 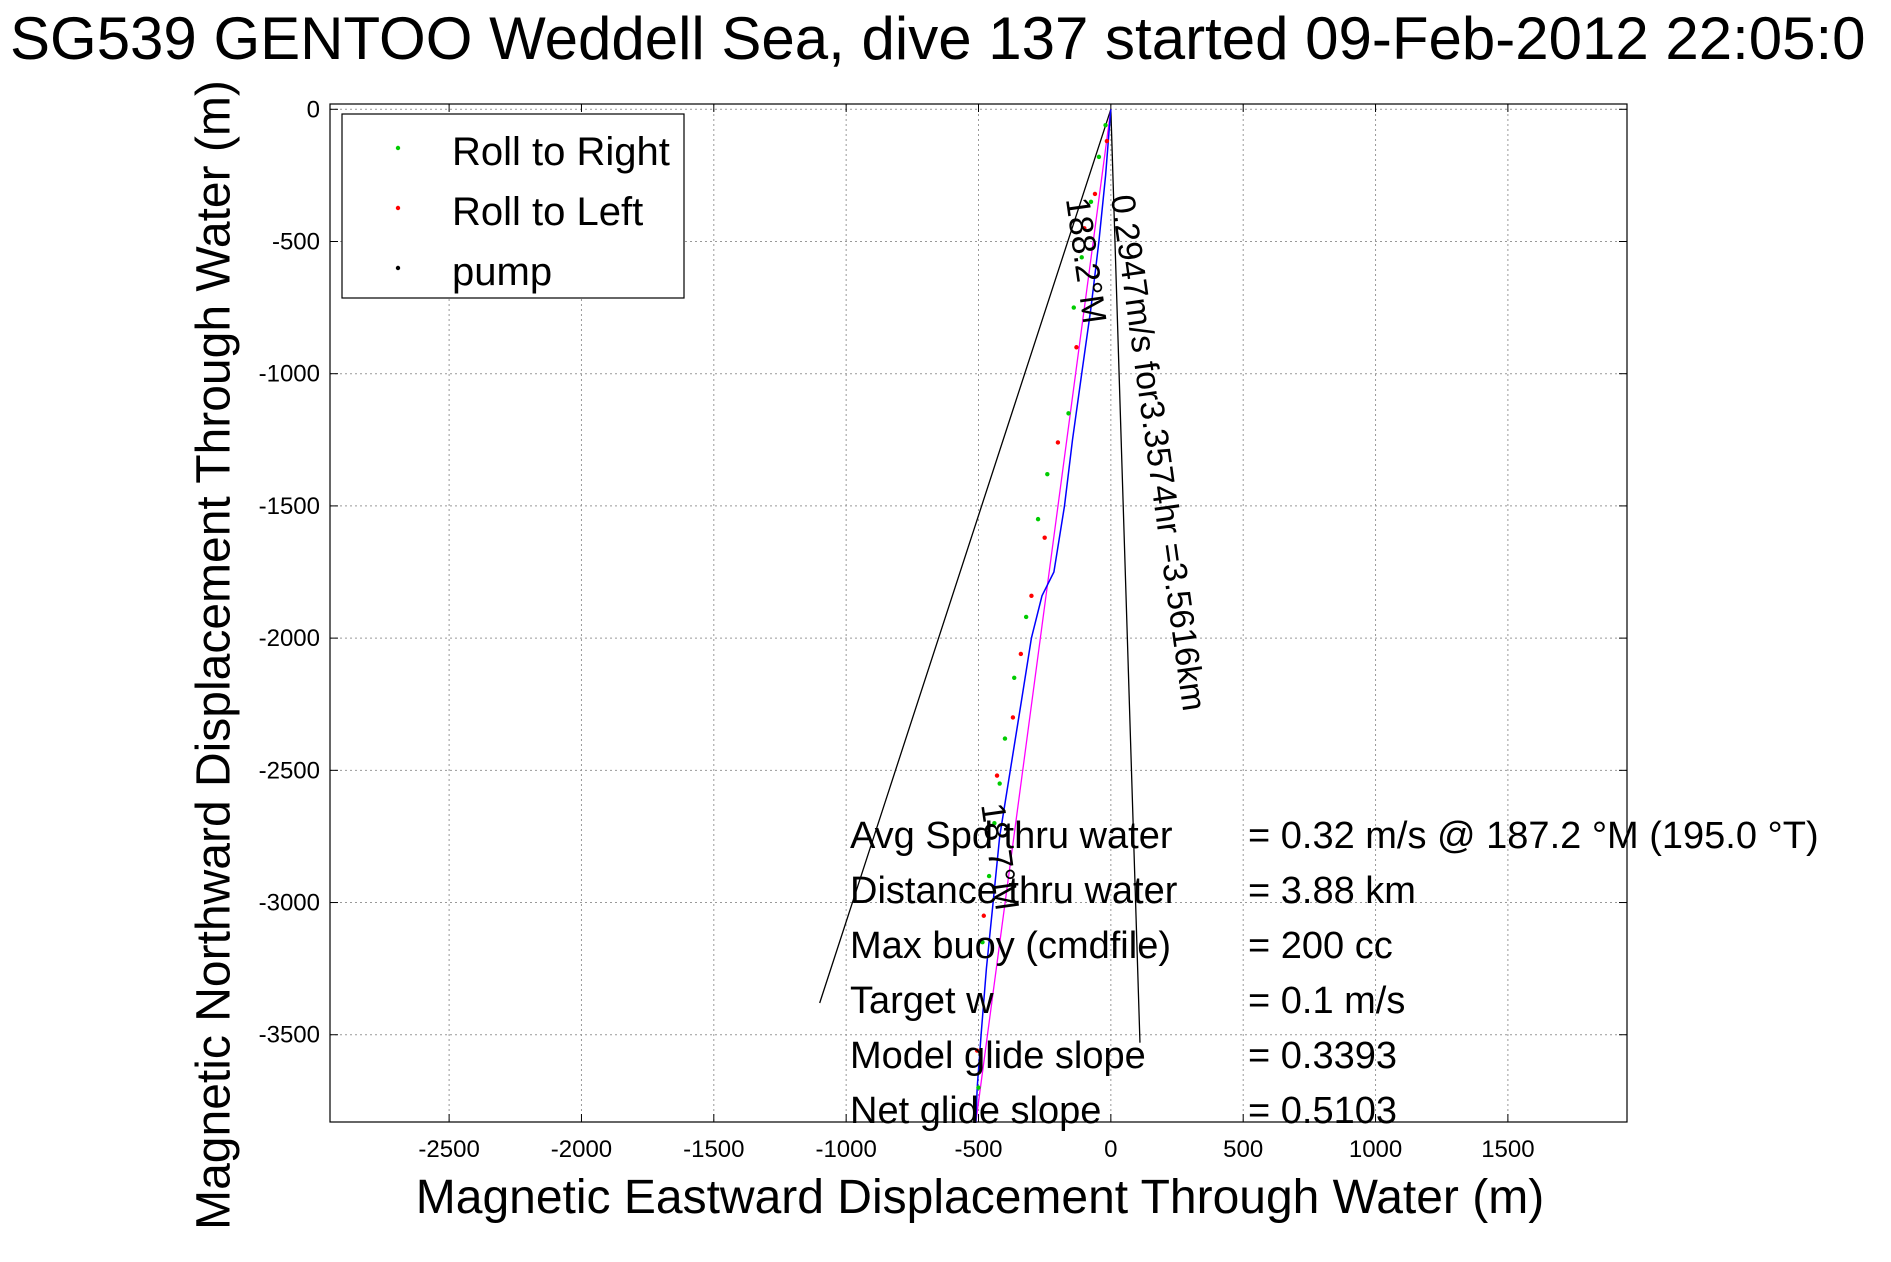 What do you see at coordinates (1010, 946) in the screenshot?
I see `summary-label: Max buoy (cmdfile)` at bounding box center [1010, 946].